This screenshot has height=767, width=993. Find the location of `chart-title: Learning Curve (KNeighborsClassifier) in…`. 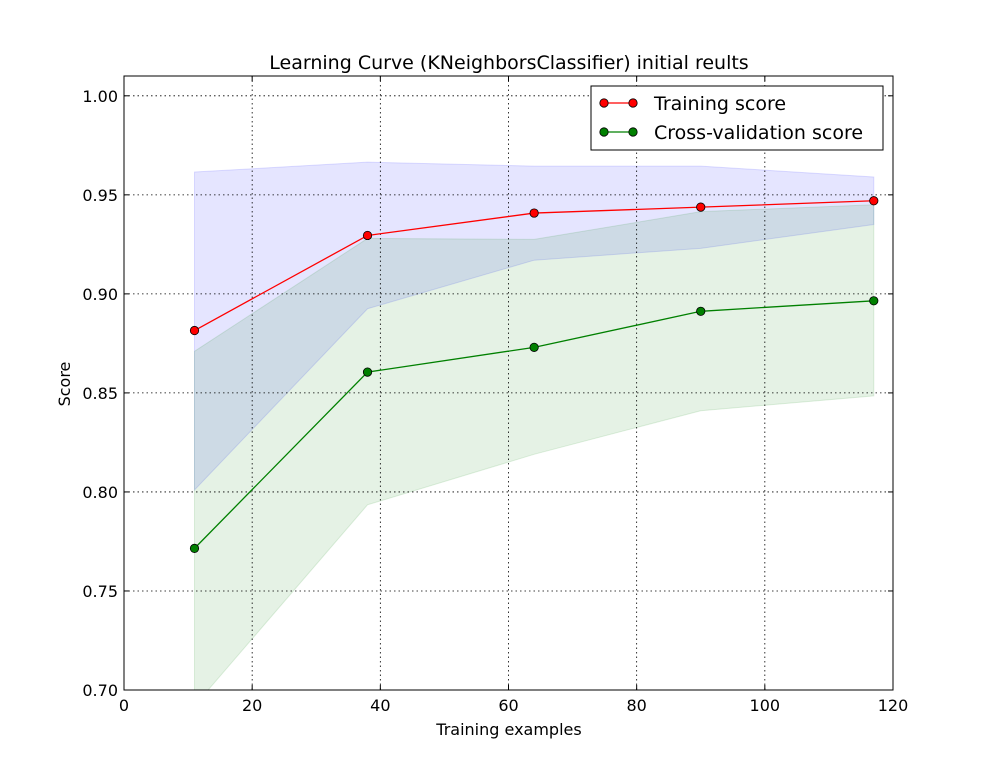

chart-title: Learning Curve (KNeighborsClassifier) in… is located at coordinates (508, 63).